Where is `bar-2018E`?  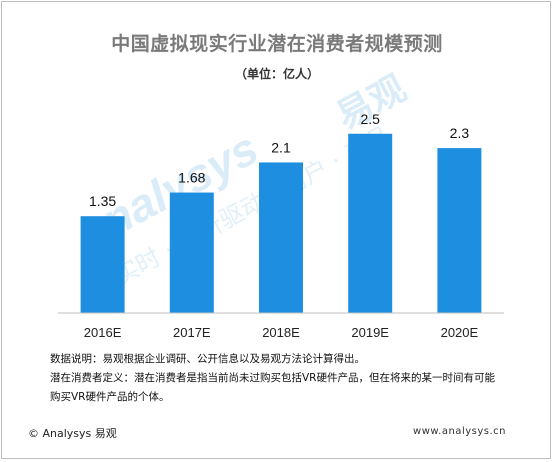
bar-2018E is located at coordinates (281, 237).